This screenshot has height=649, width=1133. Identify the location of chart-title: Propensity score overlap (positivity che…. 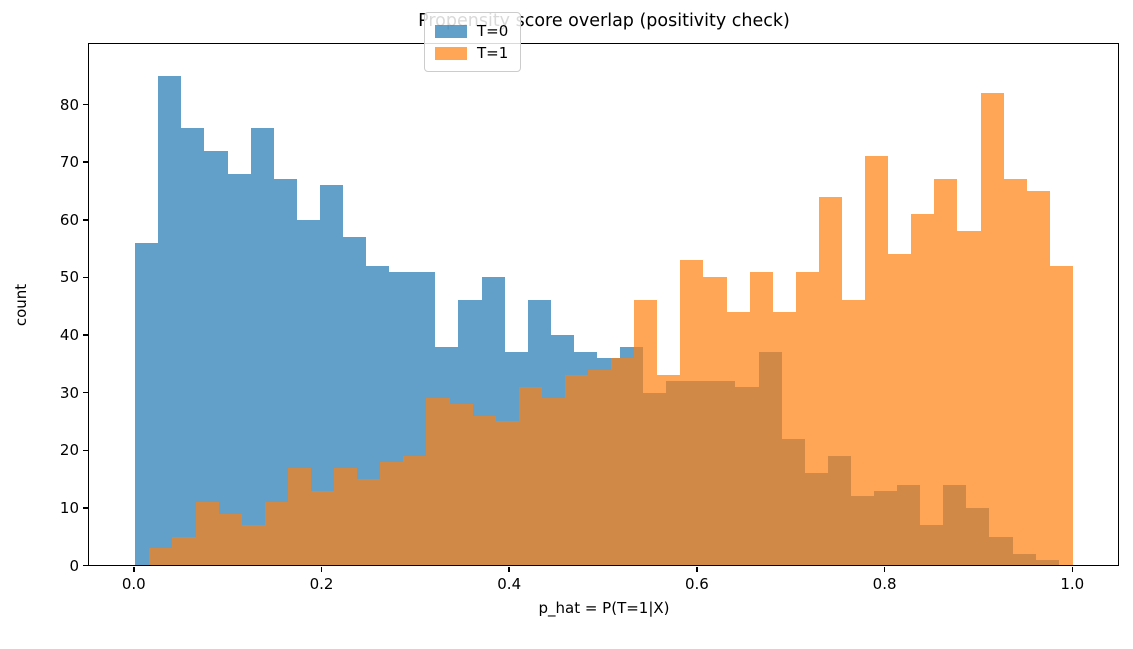
(604, 21).